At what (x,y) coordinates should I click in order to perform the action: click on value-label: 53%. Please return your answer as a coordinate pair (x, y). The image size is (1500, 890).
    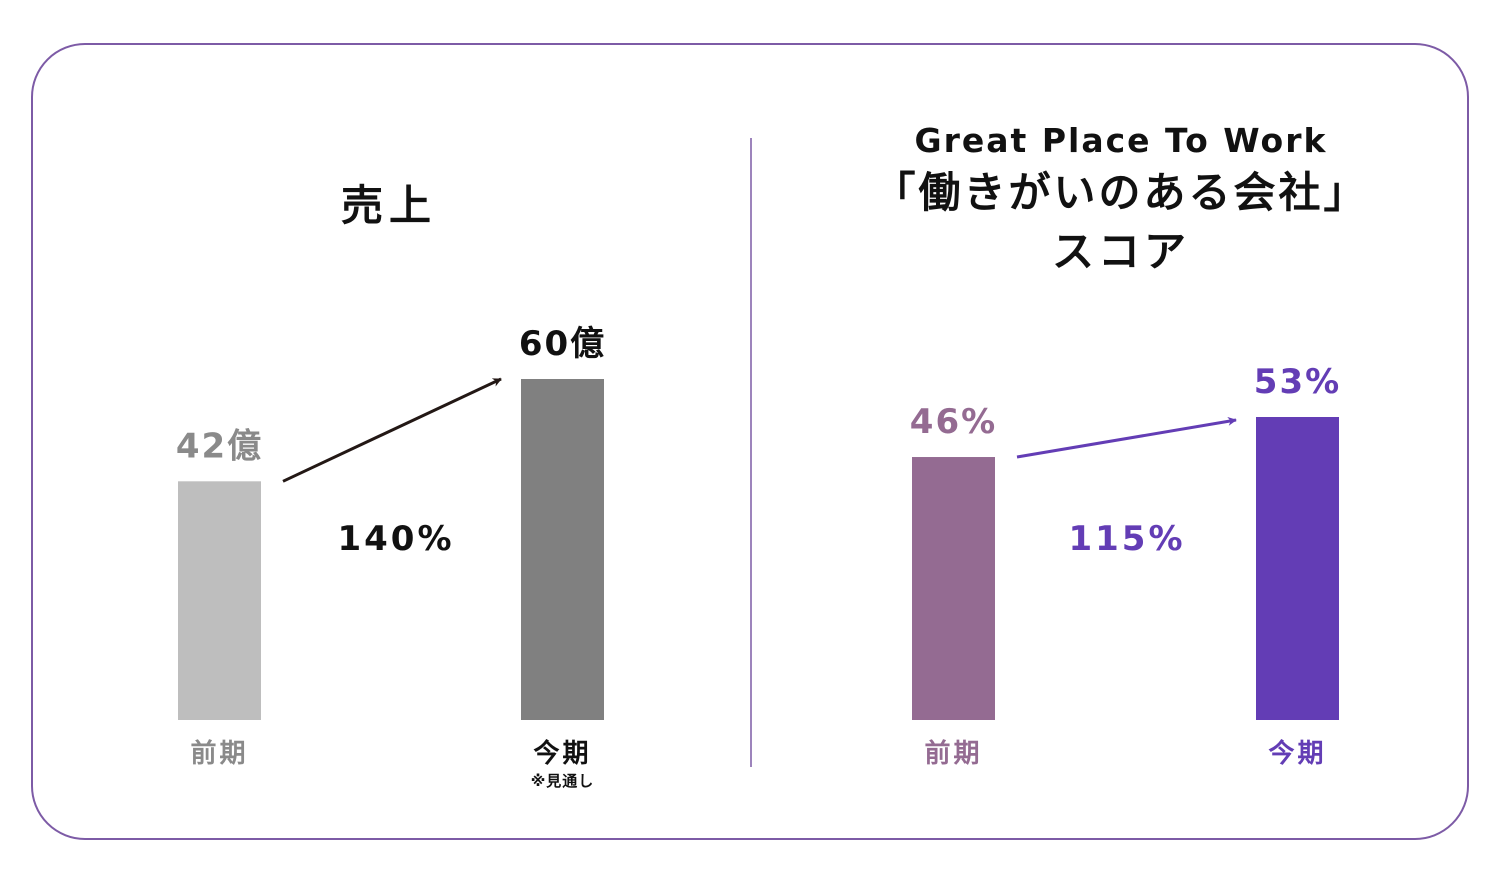
    Looking at the image, I should click on (1297, 382).